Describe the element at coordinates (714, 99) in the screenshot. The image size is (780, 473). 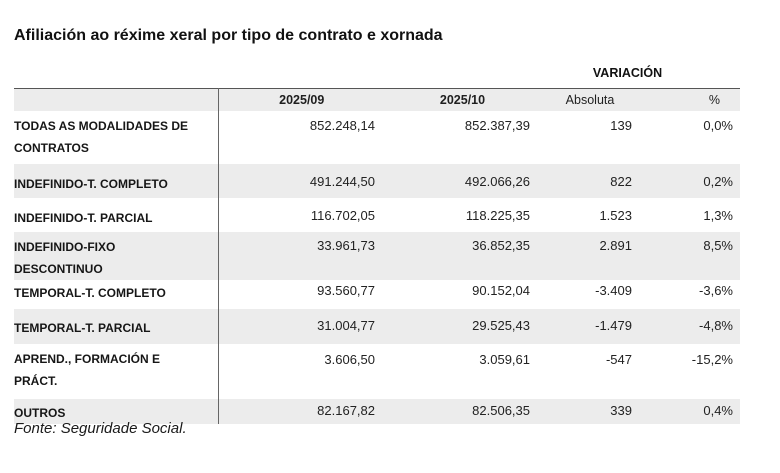
I see `column-header-percent: %` at that location.